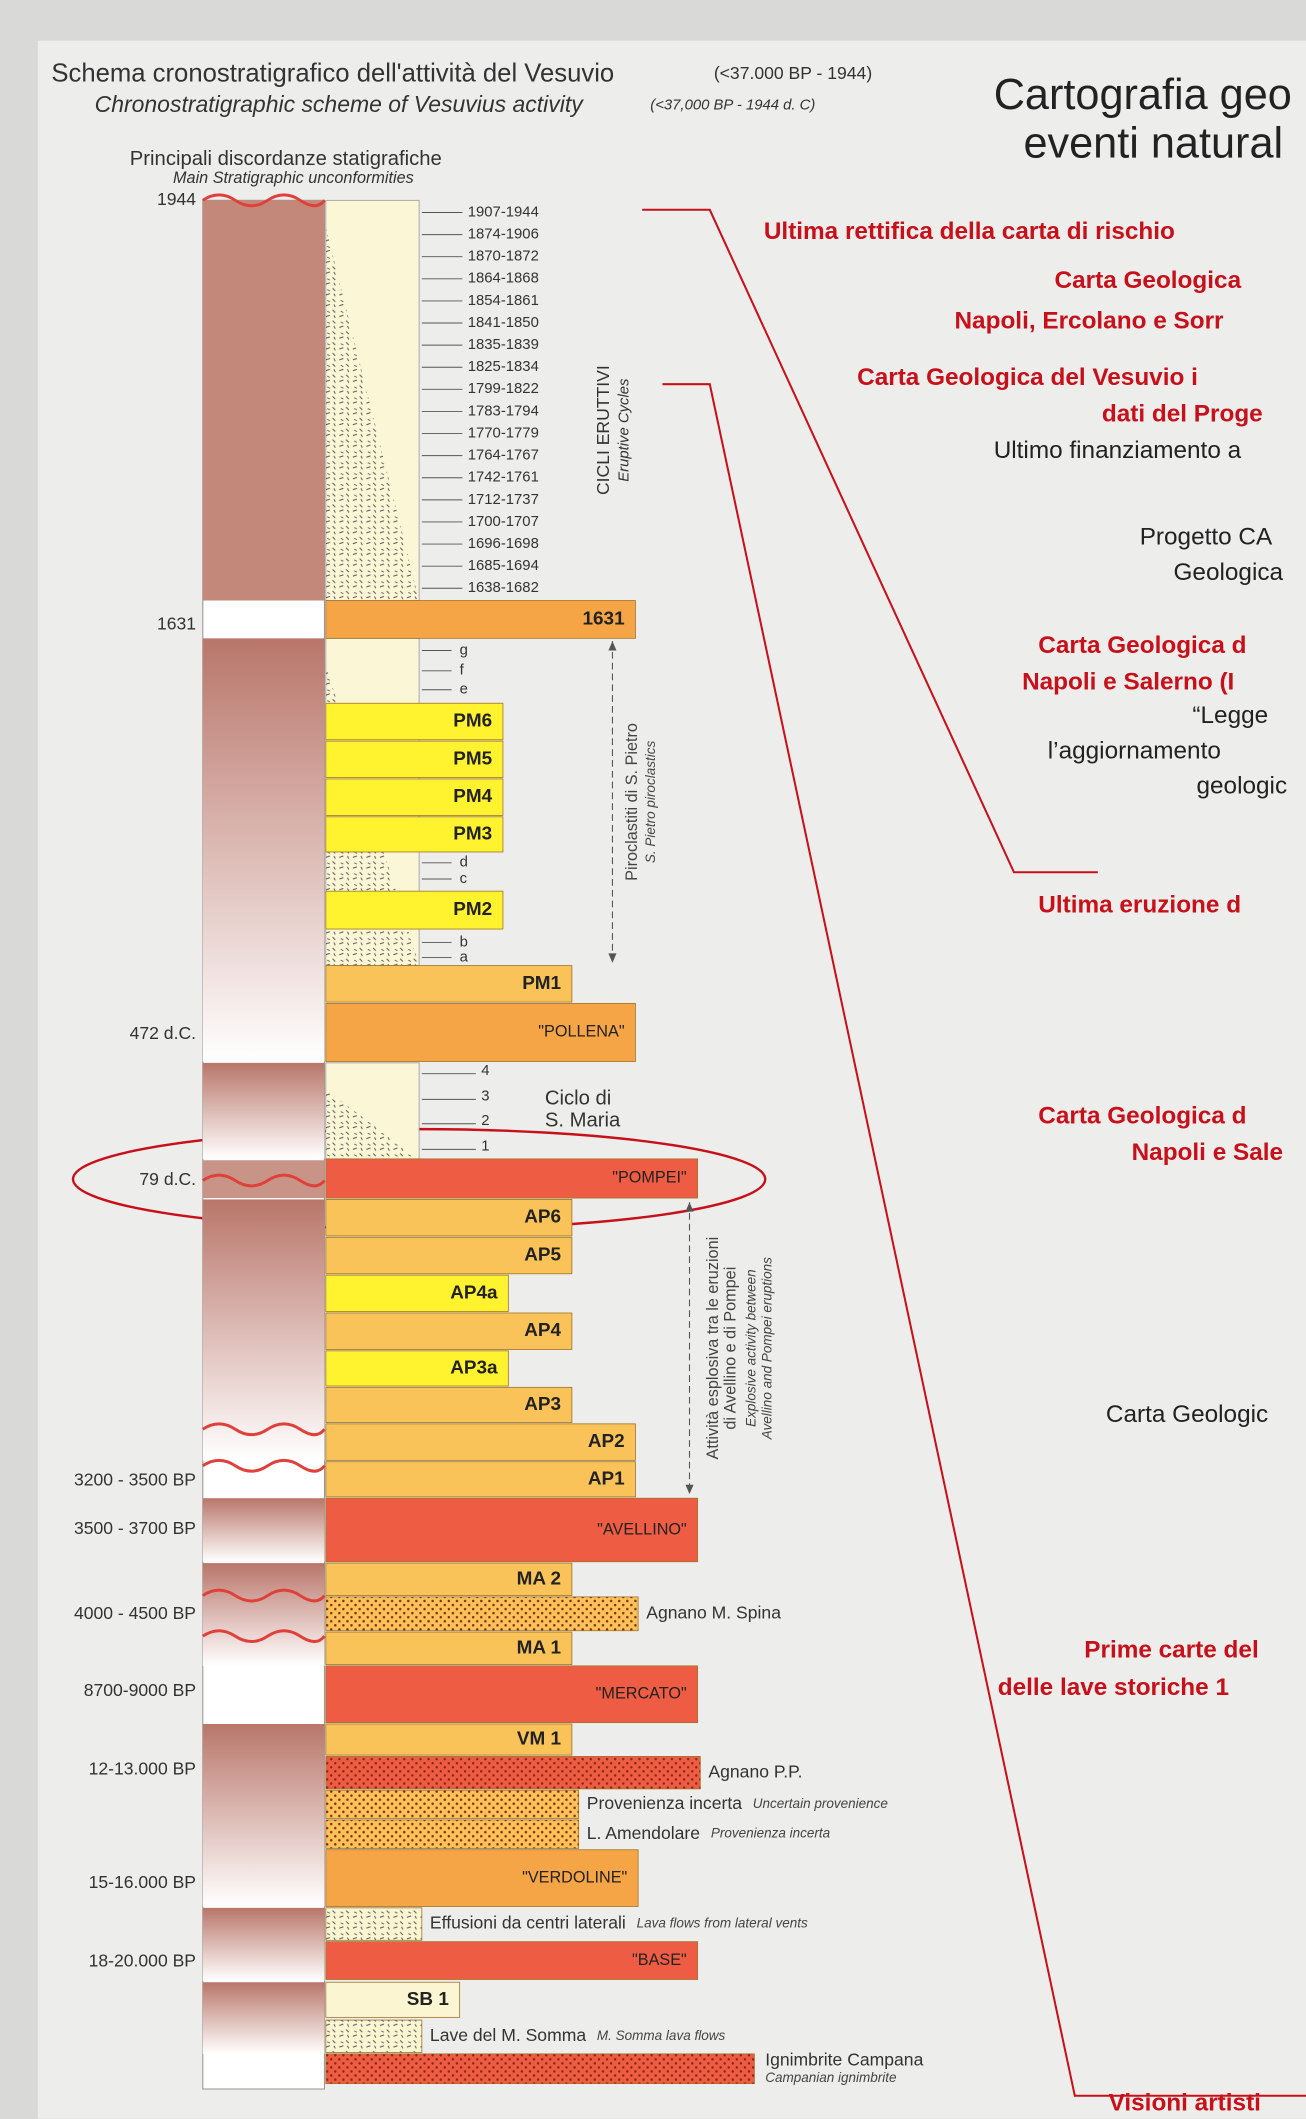 The image size is (1306, 2119). What do you see at coordinates (135, 1613) in the screenshot?
I see `age-label: 4000 - 4500 BP` at bounding box center [135, 1613].